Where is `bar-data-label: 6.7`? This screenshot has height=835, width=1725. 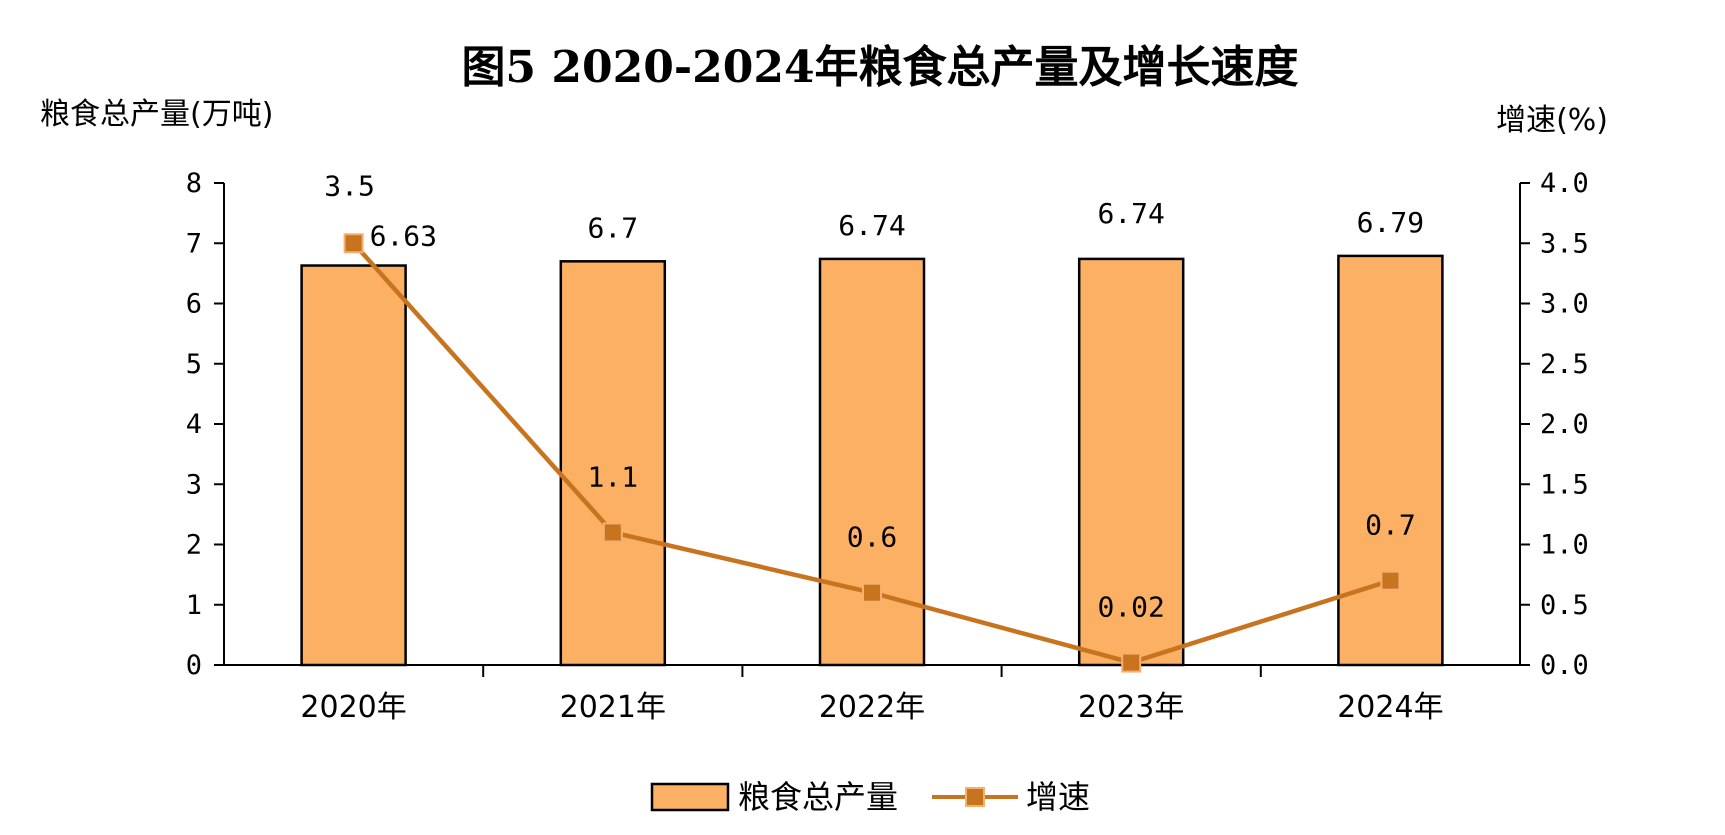 bar-data-label: 6.7 is located at coordinates (613, 227).